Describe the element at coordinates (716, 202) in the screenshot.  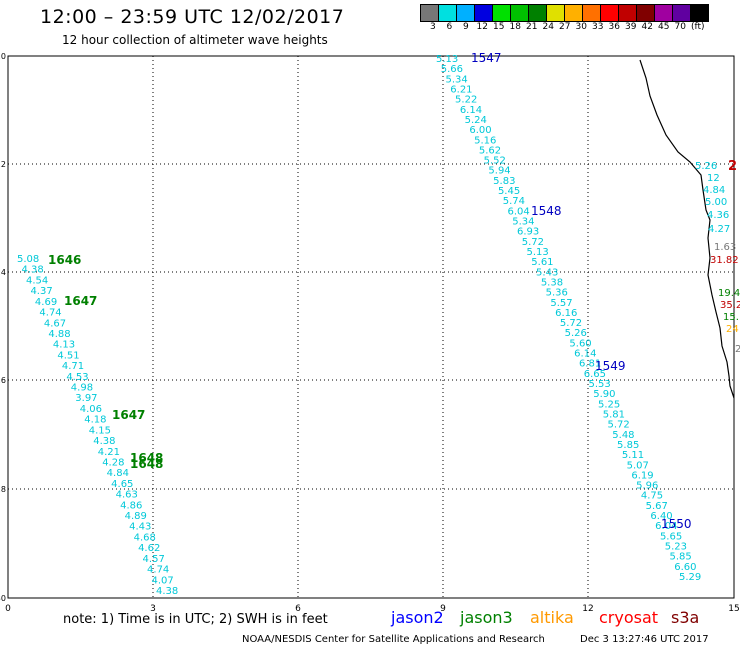
I see `wave-height-value: 5.00` at that location.